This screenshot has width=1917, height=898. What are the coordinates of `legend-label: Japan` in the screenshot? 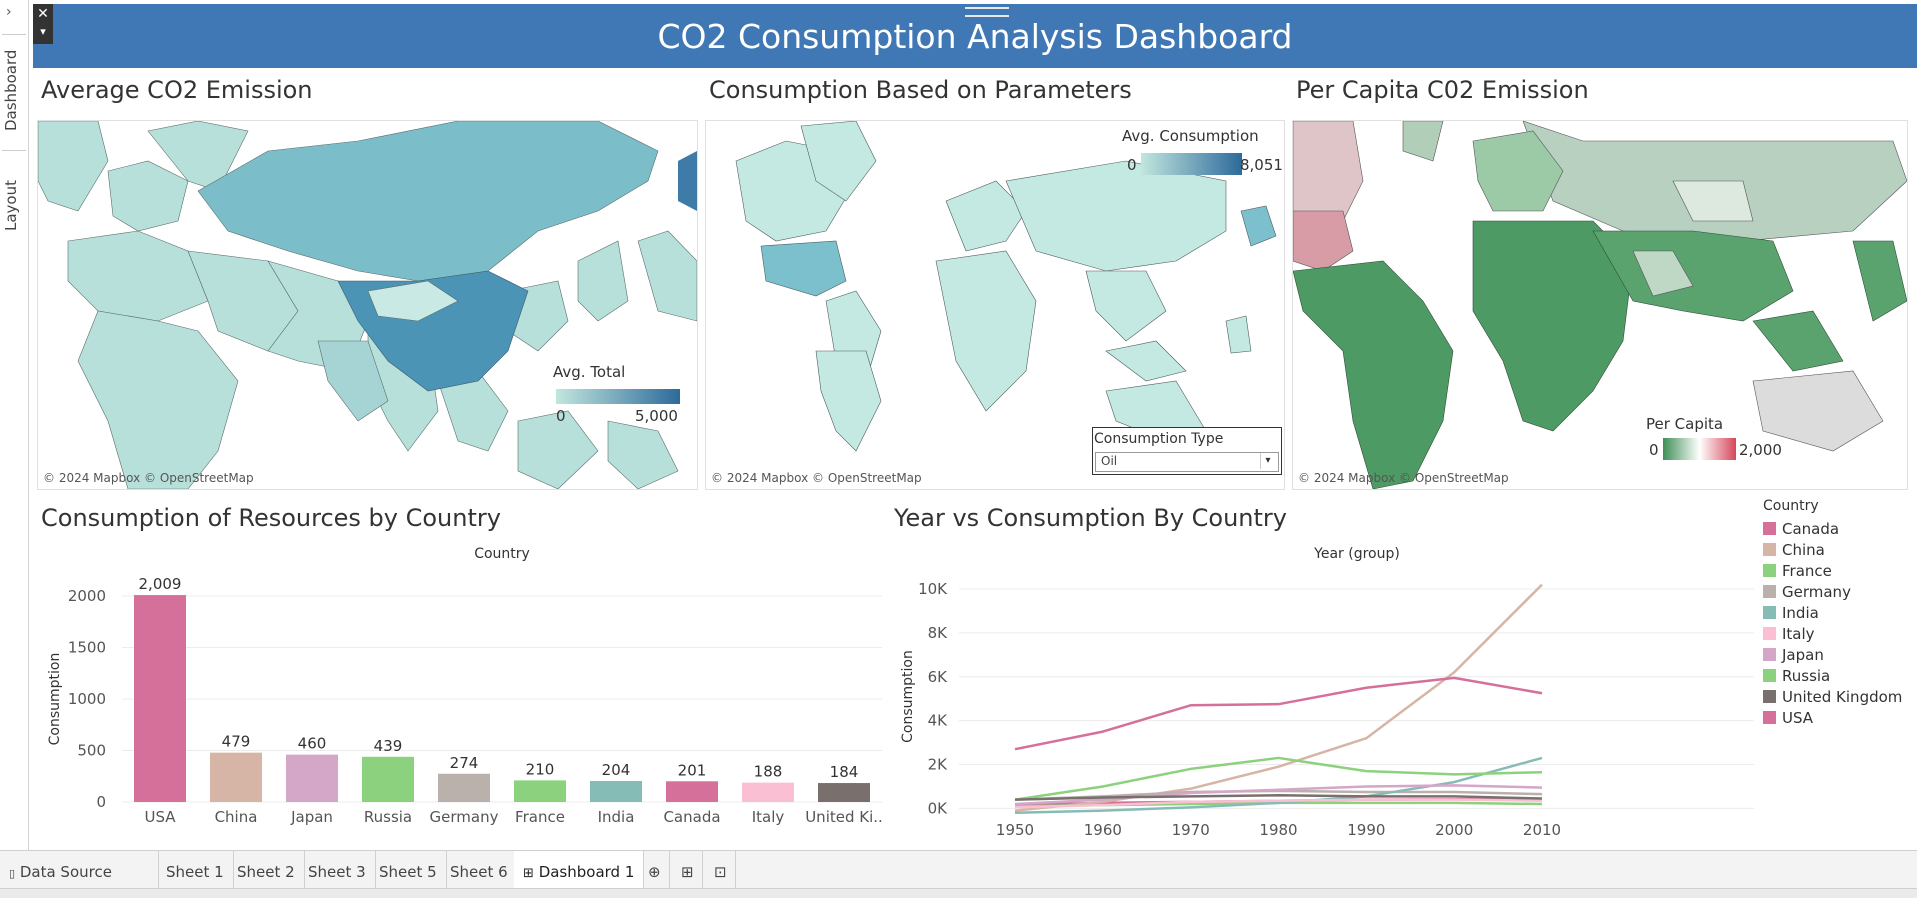 It's located at (1803, 655).